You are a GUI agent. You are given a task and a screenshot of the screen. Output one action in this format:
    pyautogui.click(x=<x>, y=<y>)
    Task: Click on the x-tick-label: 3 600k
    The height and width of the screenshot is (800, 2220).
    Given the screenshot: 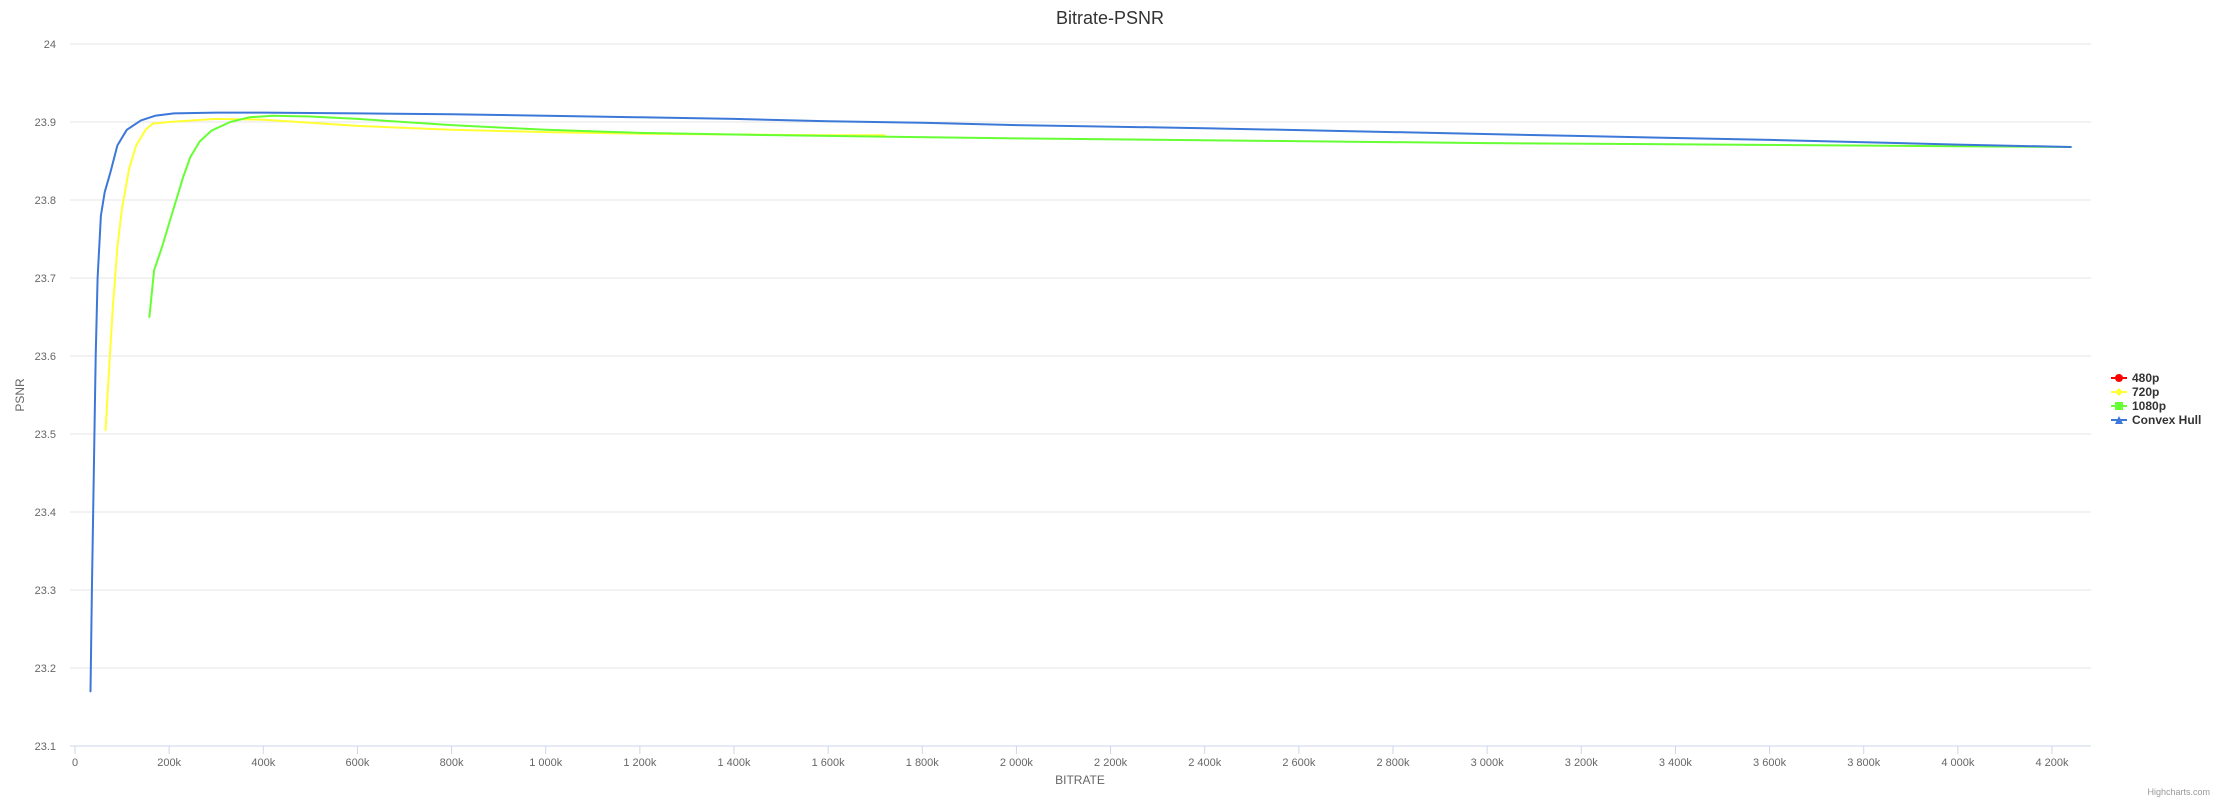 What is the action you would take?
    pyautogui.click(x=1770, y=763)
    